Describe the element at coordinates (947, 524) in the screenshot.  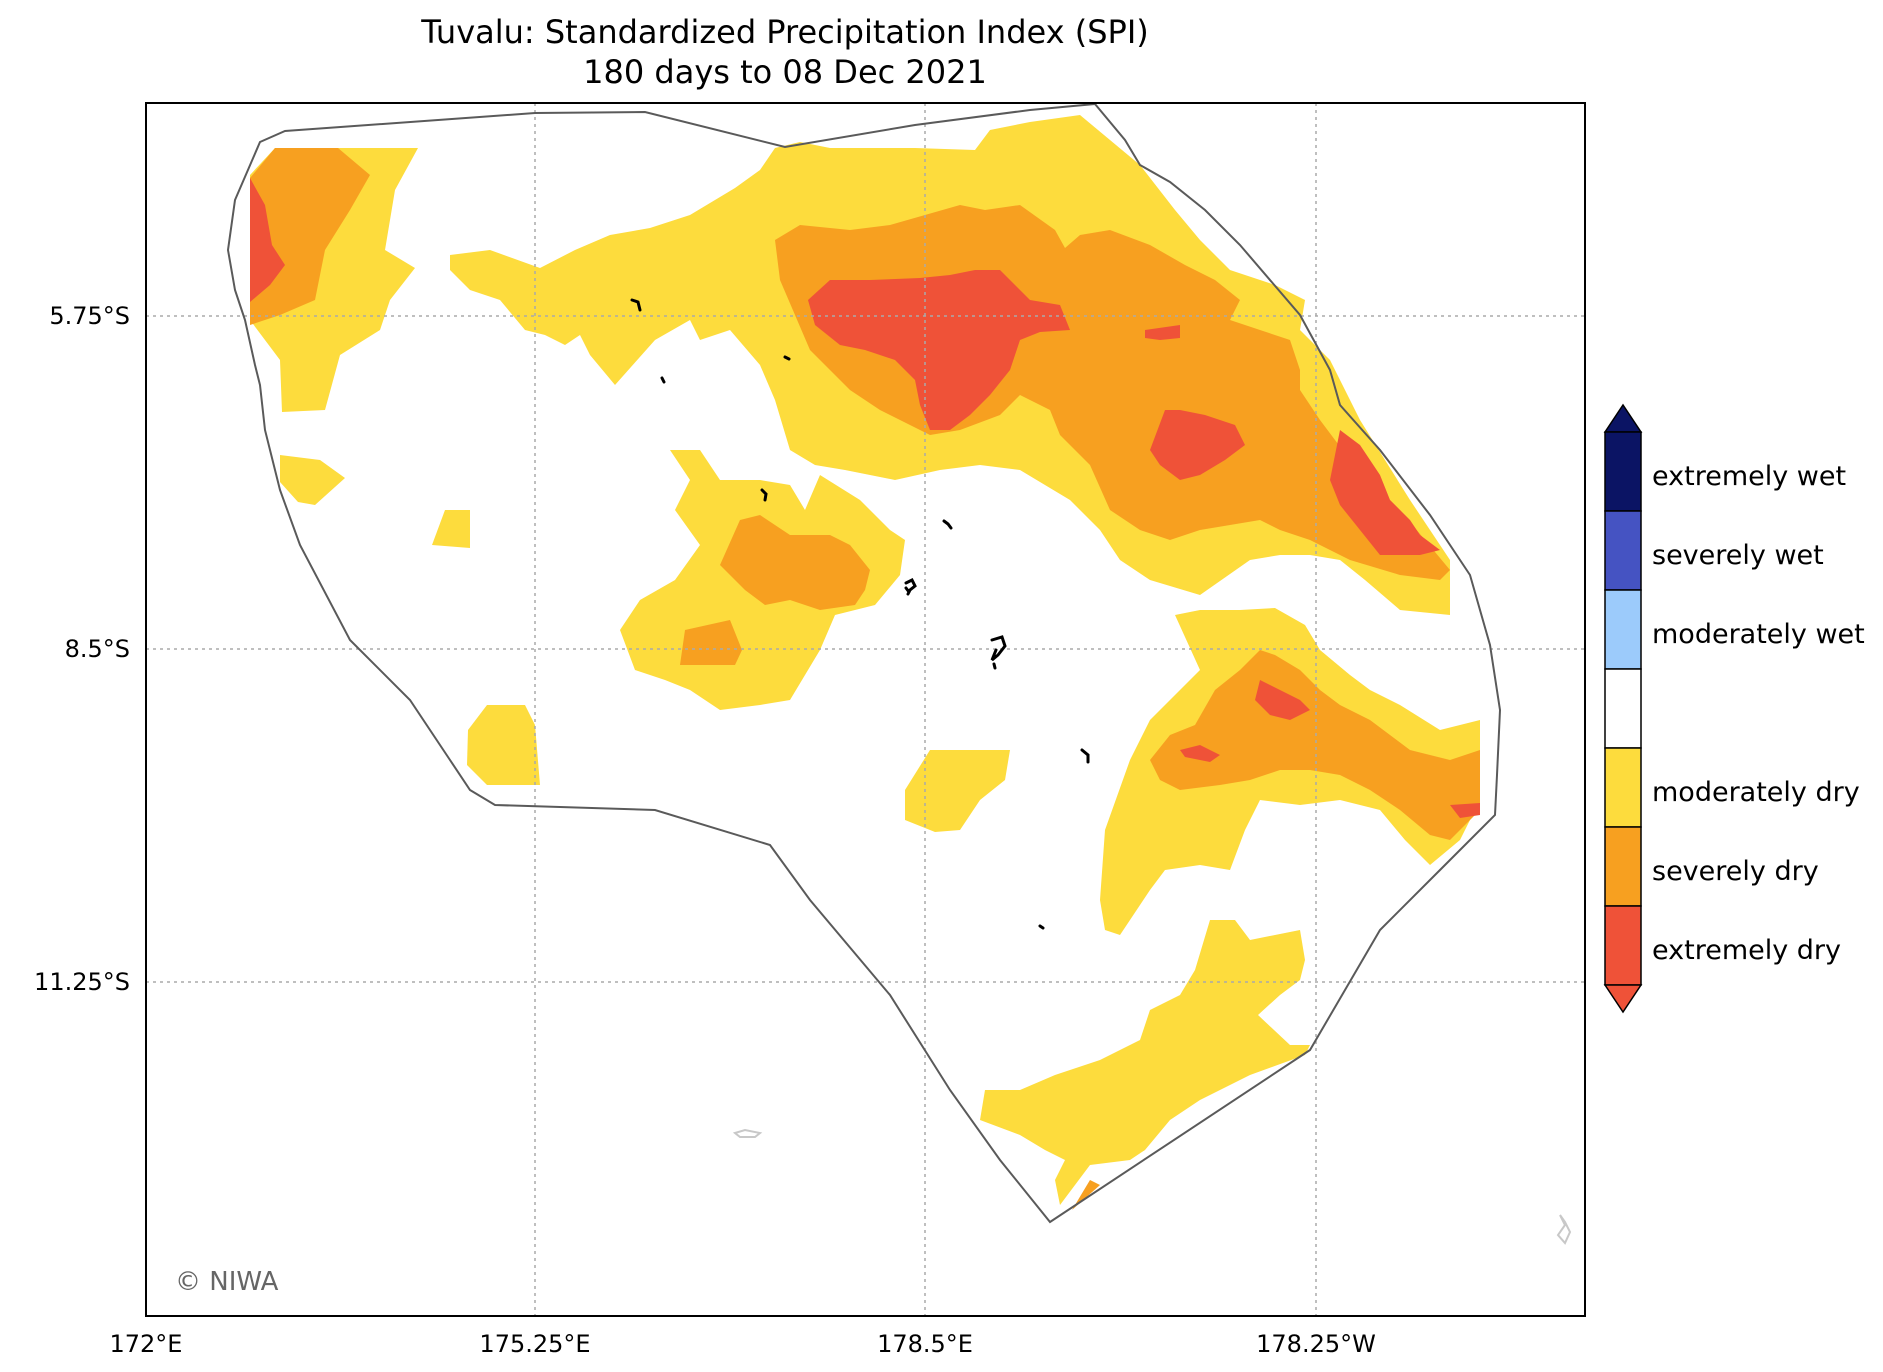
I see `atoll-vaitupu` at that location.